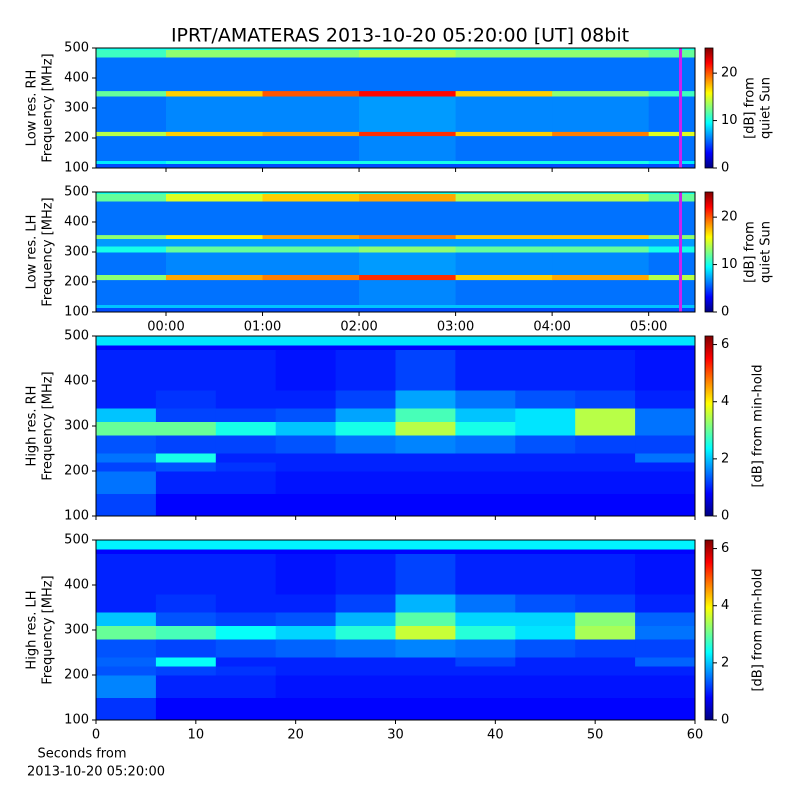  I want to click on colorbar-label: [dB] from min-hold, so click(758, 425).